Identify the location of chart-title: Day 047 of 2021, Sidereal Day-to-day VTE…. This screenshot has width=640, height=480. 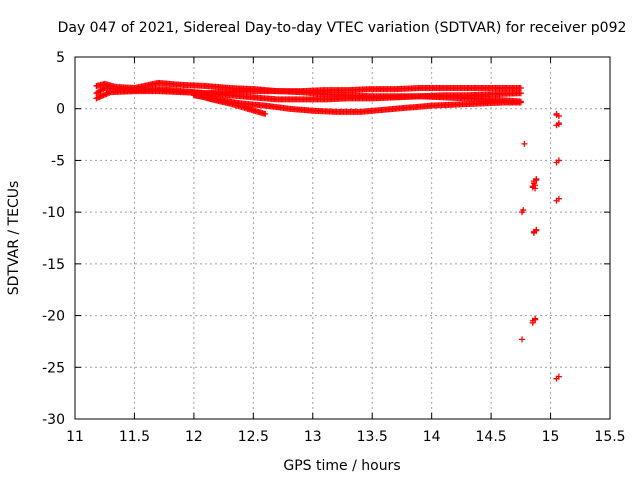
(342, 28).